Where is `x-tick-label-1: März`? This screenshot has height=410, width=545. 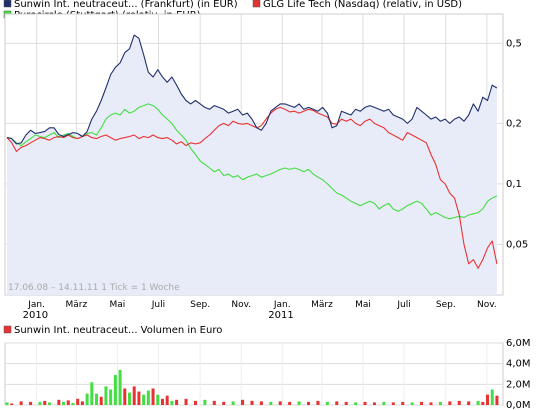 x-tick-label-1: März is located at coordinates (76, 305).